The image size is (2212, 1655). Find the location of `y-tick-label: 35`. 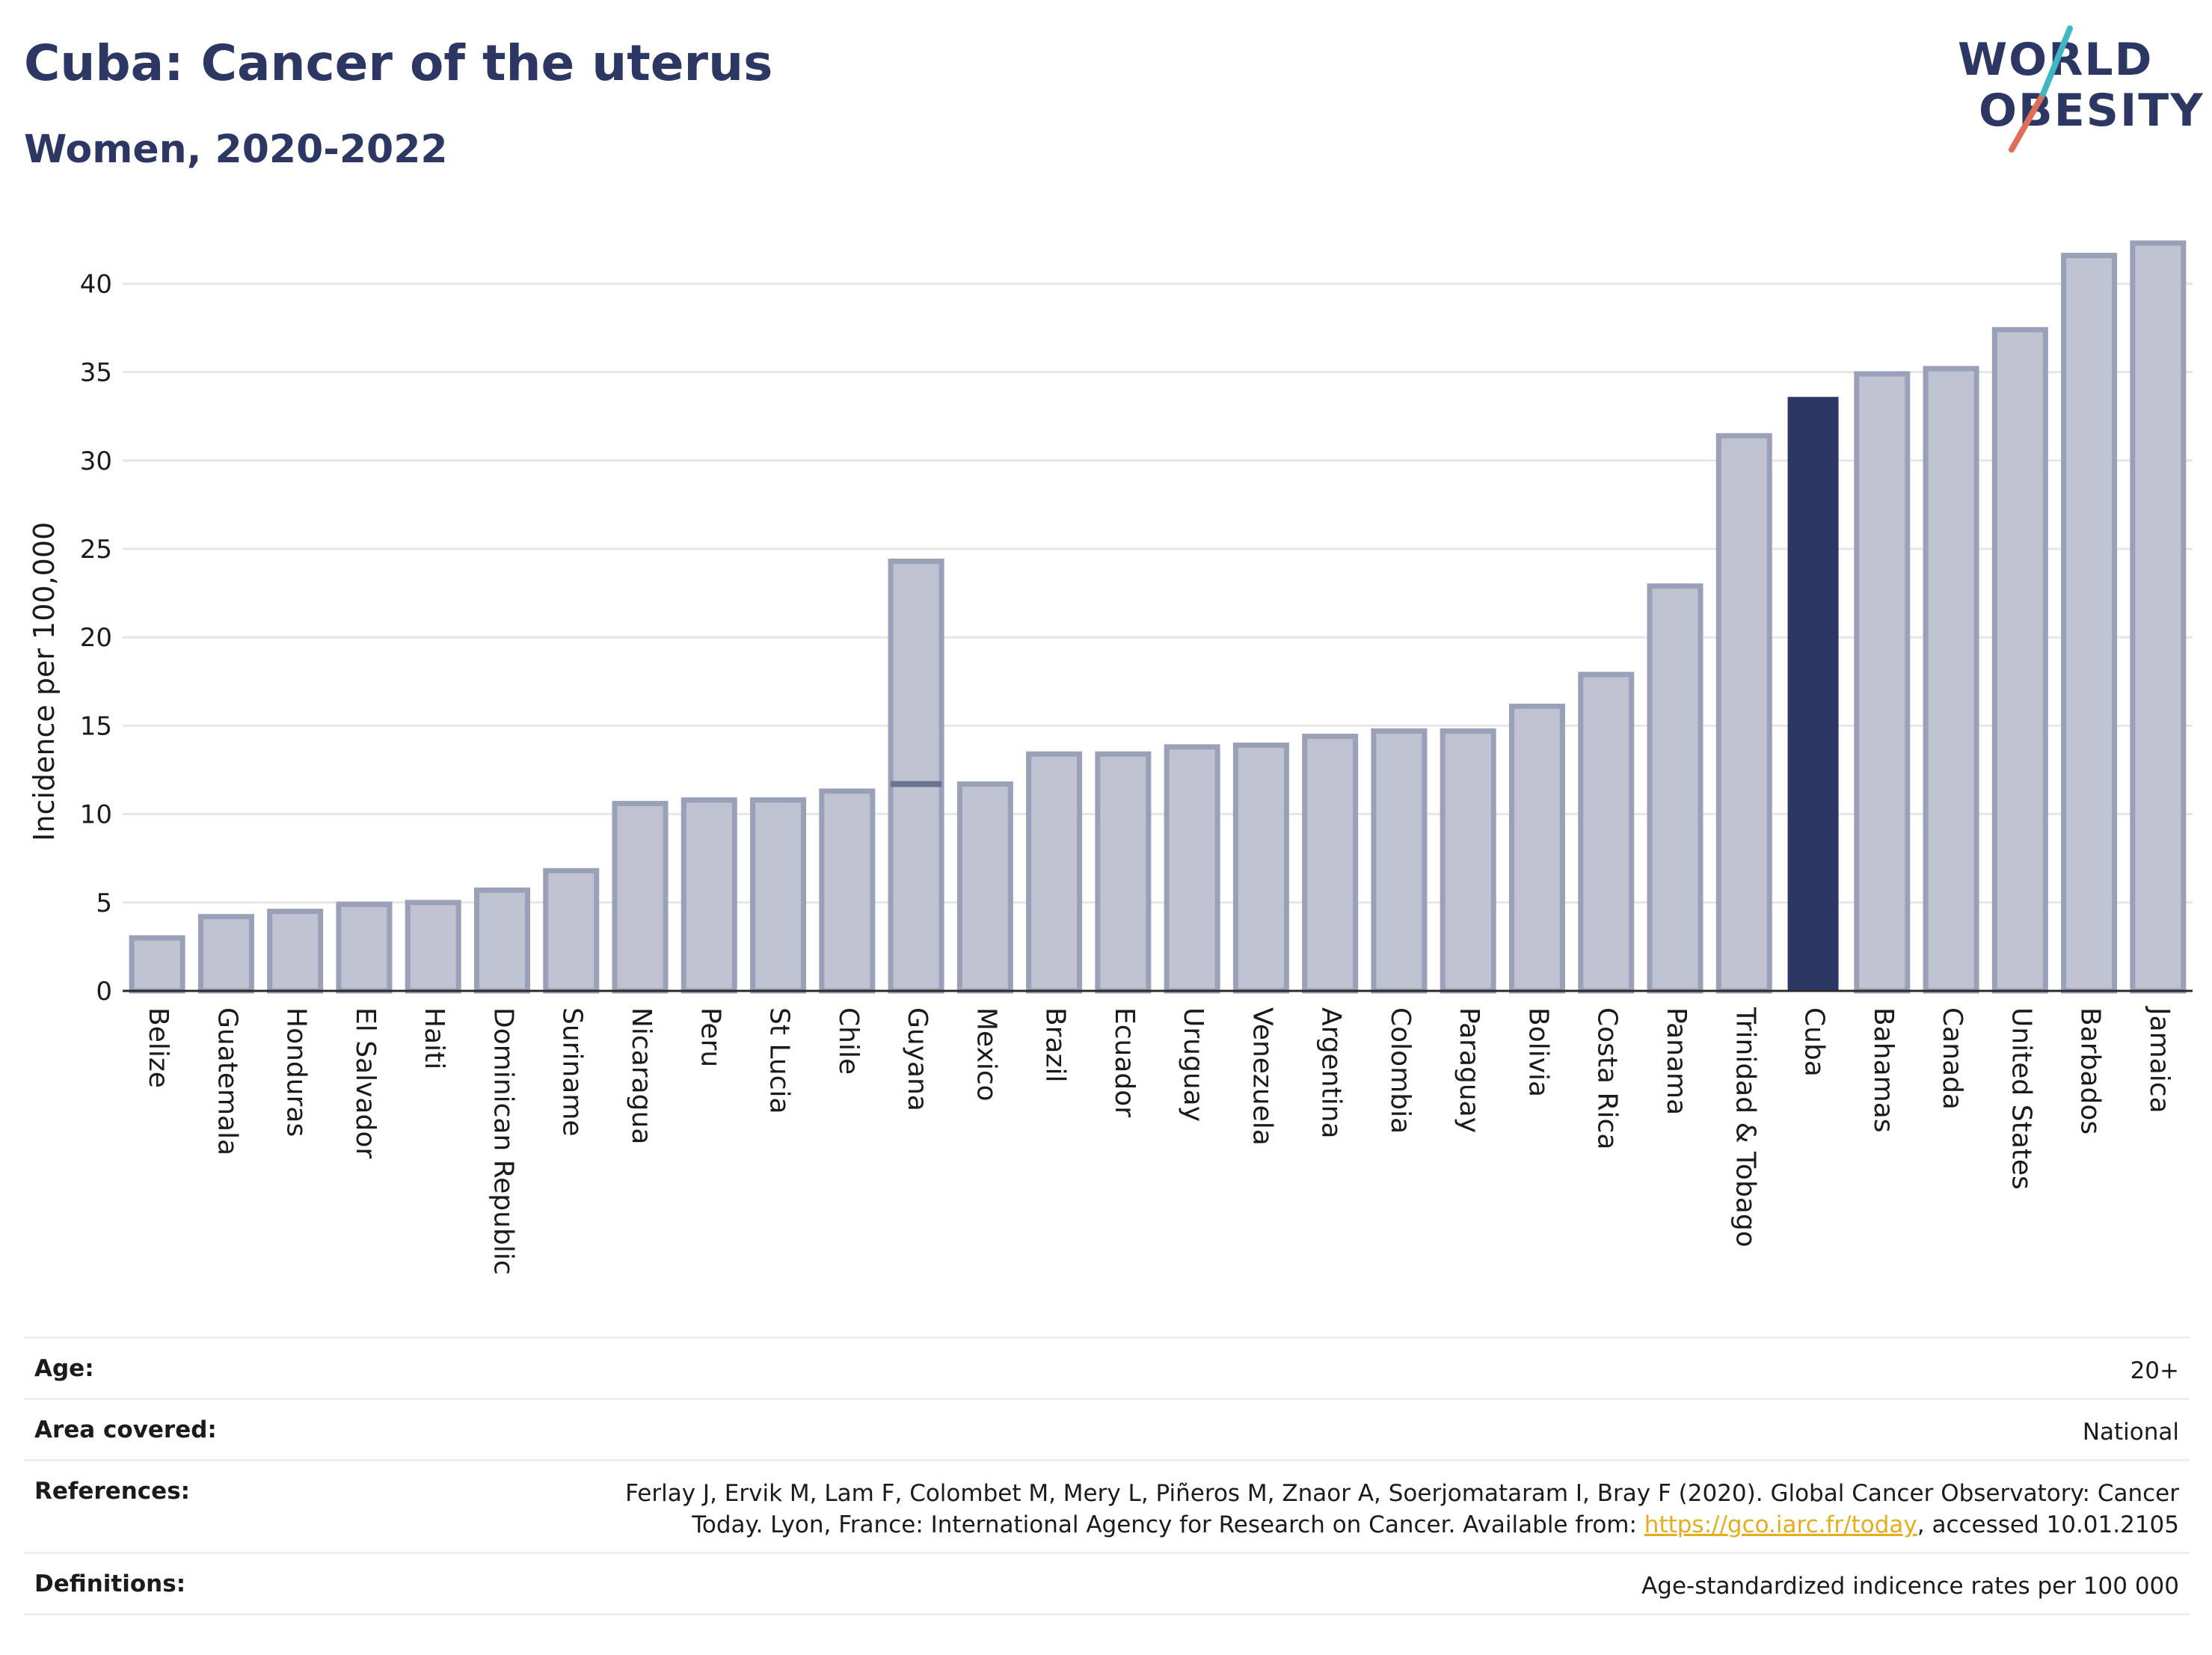

y-tick-label: 35 is located at coordinates (96, 373).